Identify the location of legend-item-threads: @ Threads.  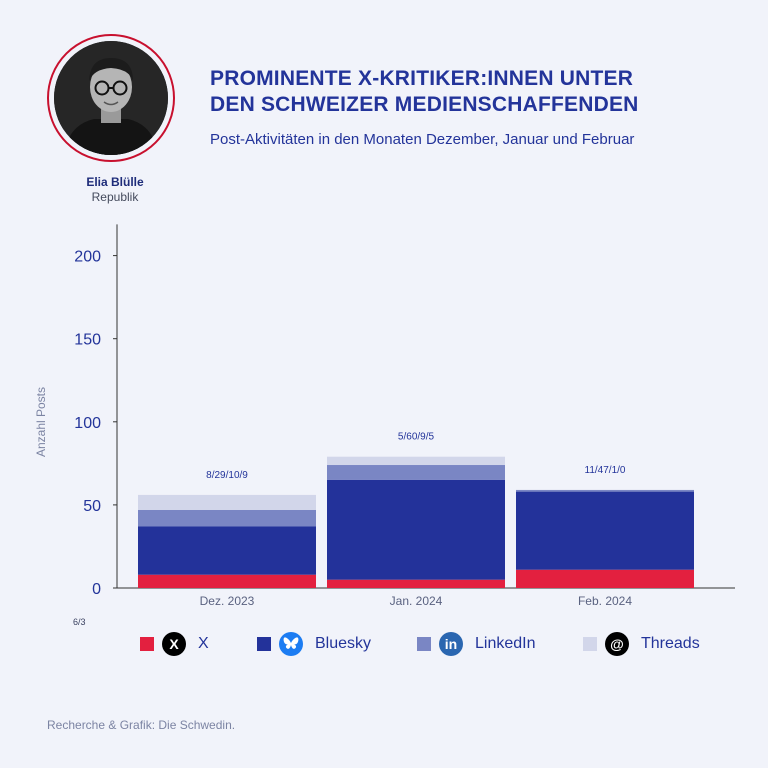
(641, 644).